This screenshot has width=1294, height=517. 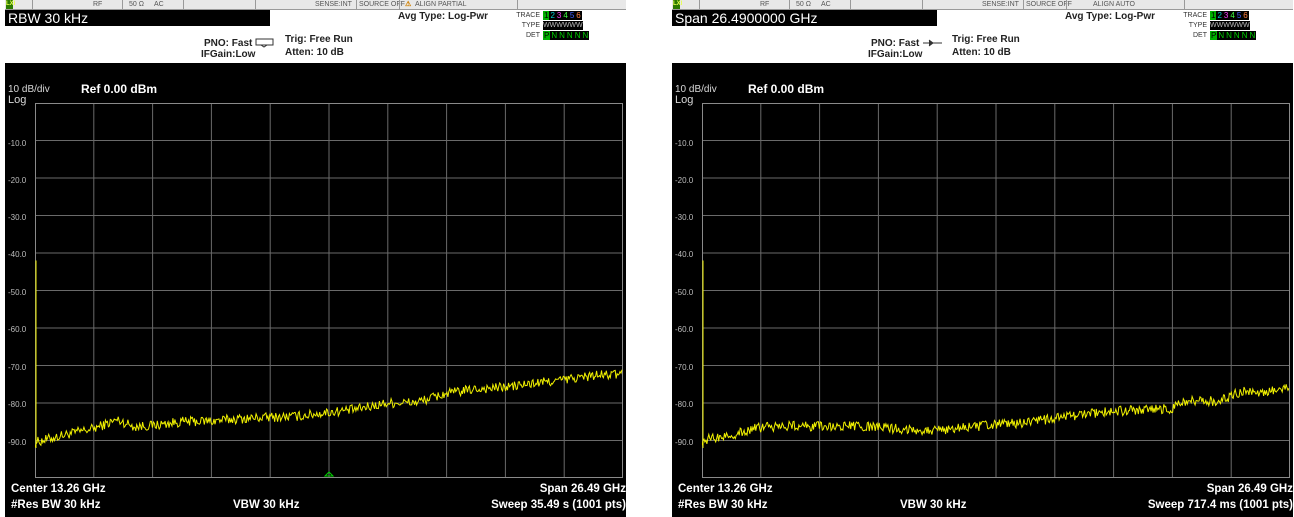 What do you see at coordinates (804, 18) in the screenshot?
I see `active-function-title: Span 26.4900000 GHz` at bounding box center [804, 18].